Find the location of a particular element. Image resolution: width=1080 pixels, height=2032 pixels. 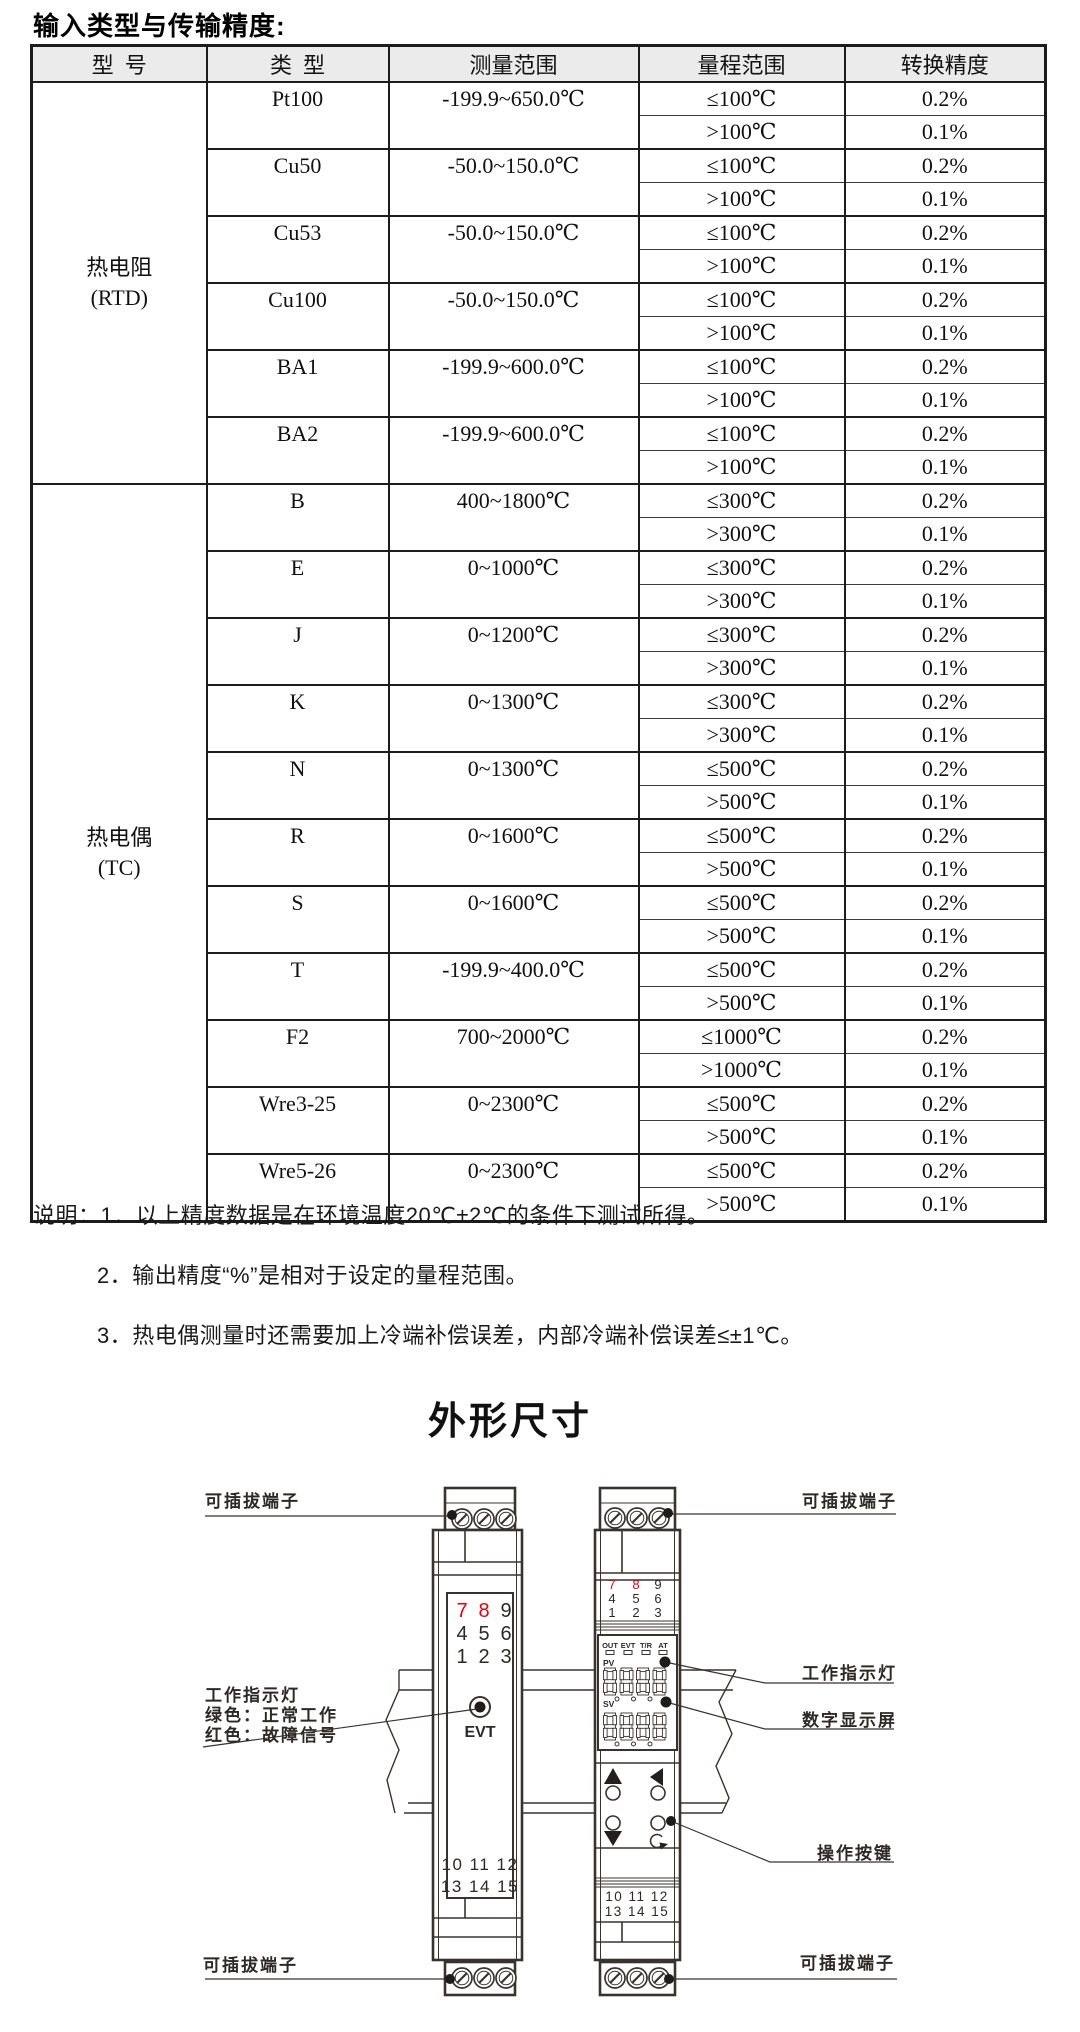

range-cell: 0~1000℃ is located at coordinates (513, 584).